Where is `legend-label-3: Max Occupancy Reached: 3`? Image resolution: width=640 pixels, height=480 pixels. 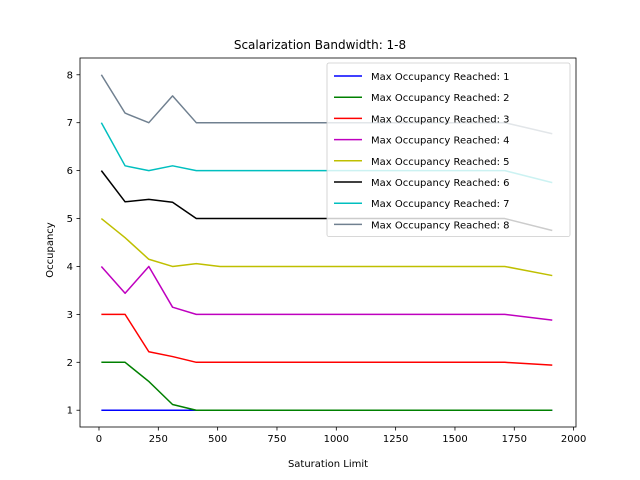 legend-label-3: Max Occupancy Reached: 3 is located at coordinates (440, 119).